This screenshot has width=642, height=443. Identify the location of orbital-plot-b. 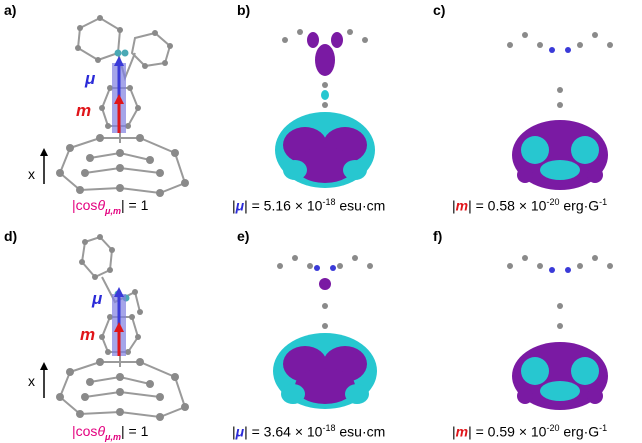
(325, 108).